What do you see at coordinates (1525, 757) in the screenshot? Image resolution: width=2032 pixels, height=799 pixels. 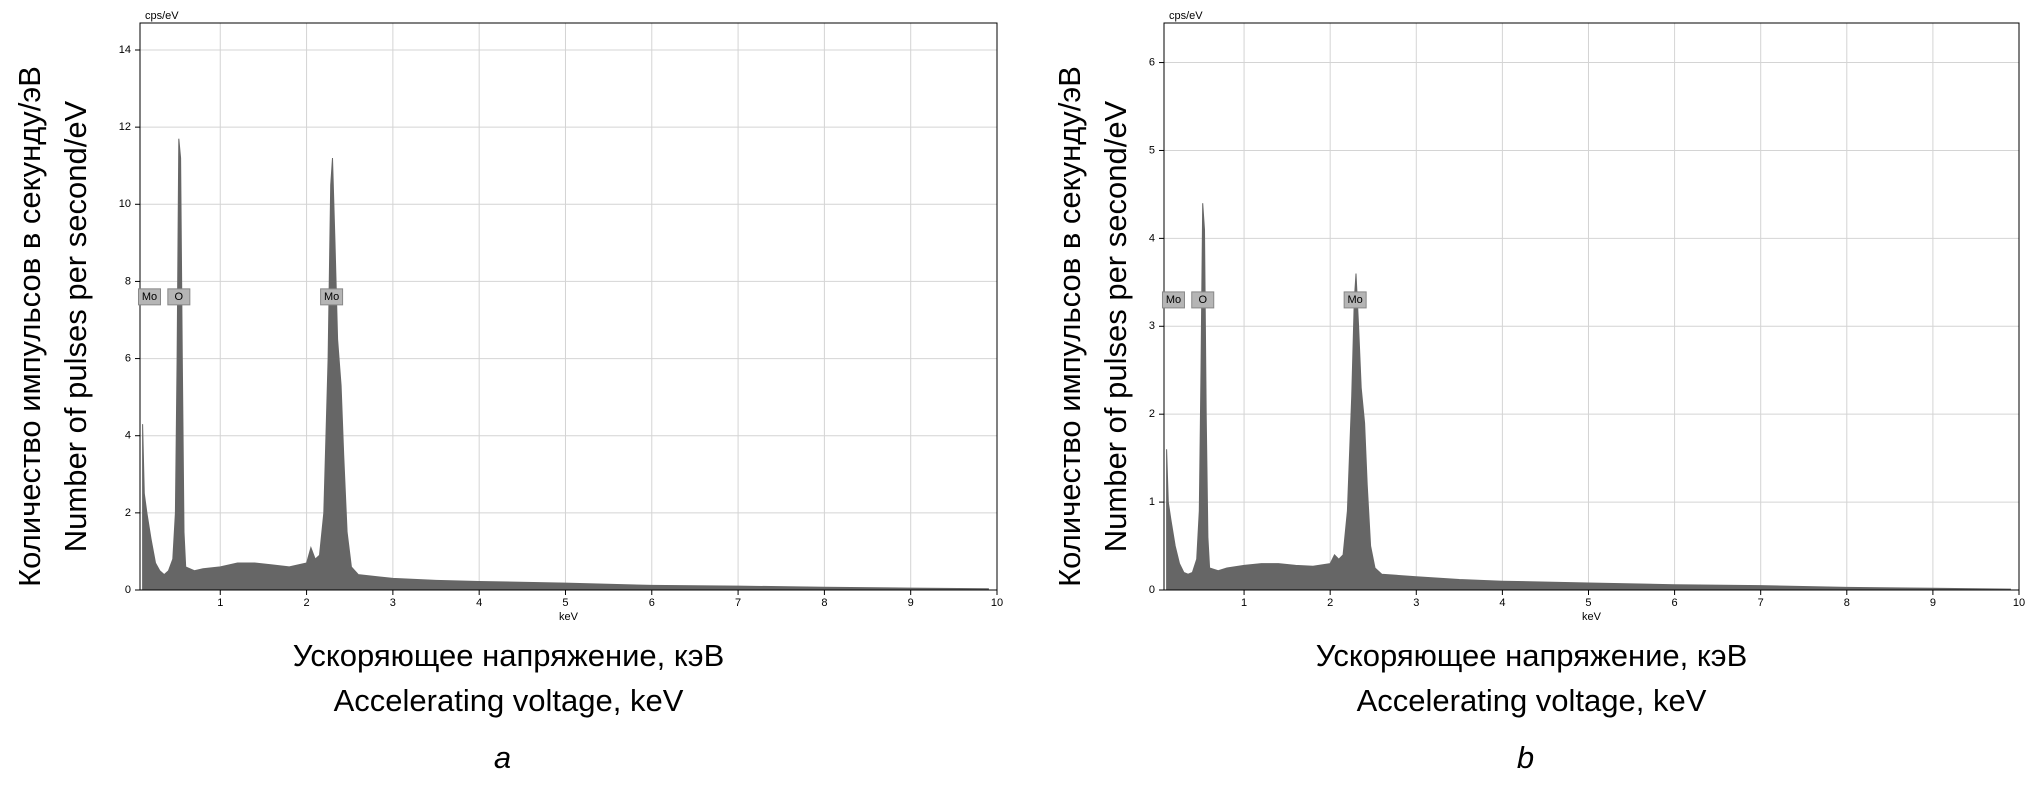 I see `panel-label: b` at bounding box center [1525, 757].